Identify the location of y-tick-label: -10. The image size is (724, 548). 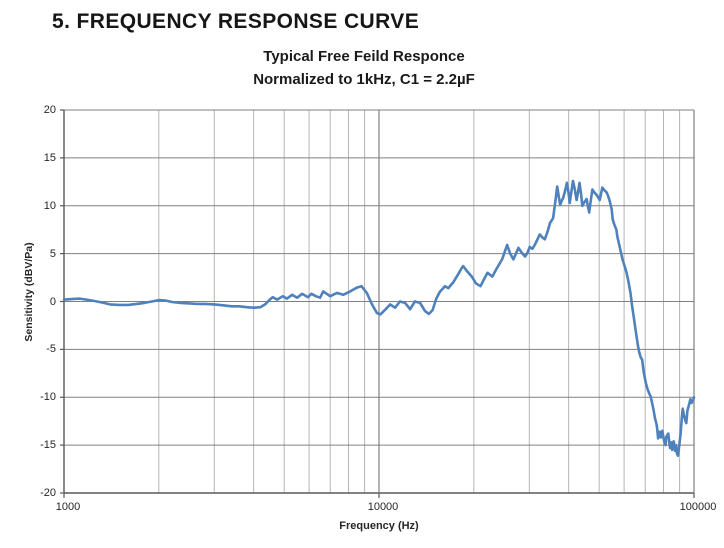
(48, 397).